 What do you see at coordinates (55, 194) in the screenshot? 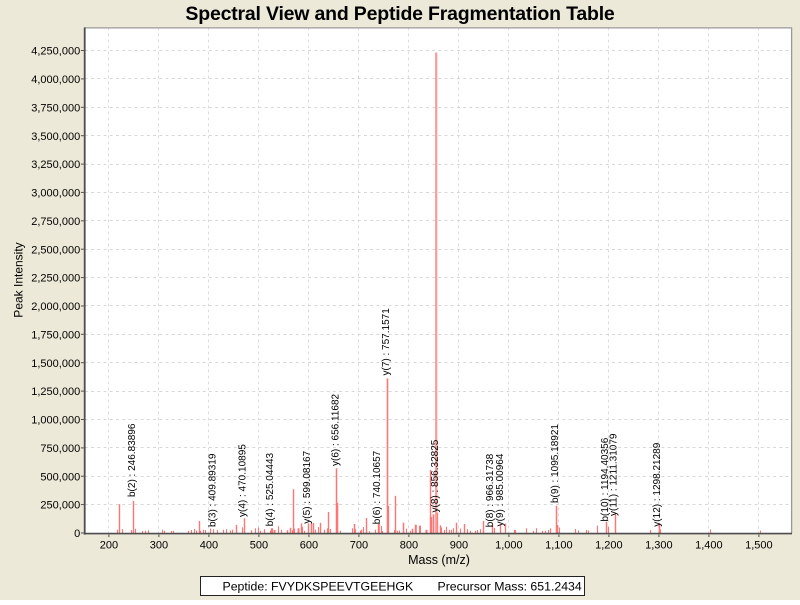
I see `svg-text: 3,000,000` at bounding box center [55, 194].